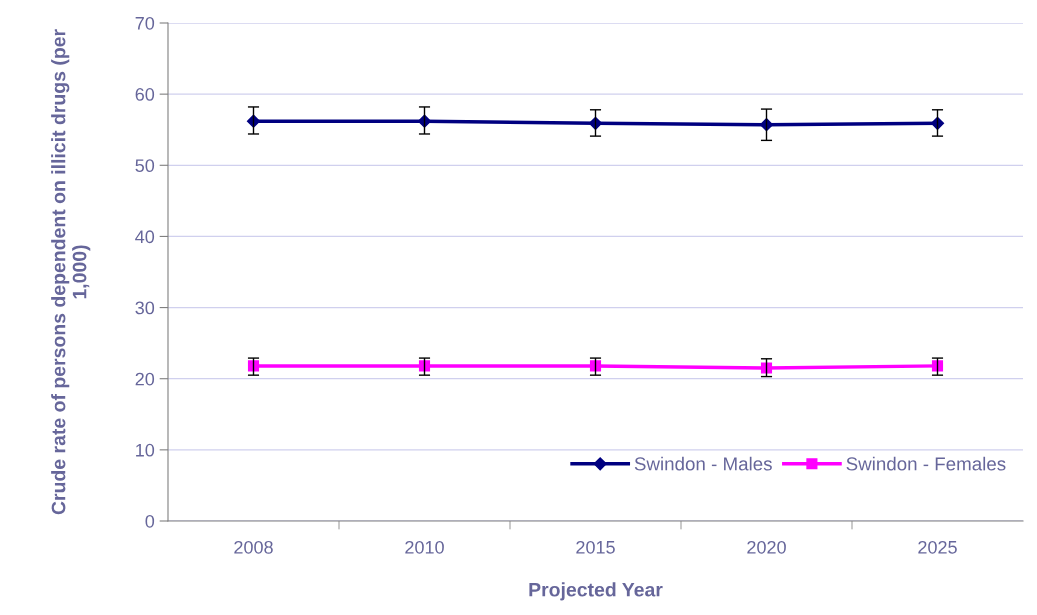 The height and width of the screenshot is (615, 1037). I want to click on y-tick-label: 0, so click(150, 521).